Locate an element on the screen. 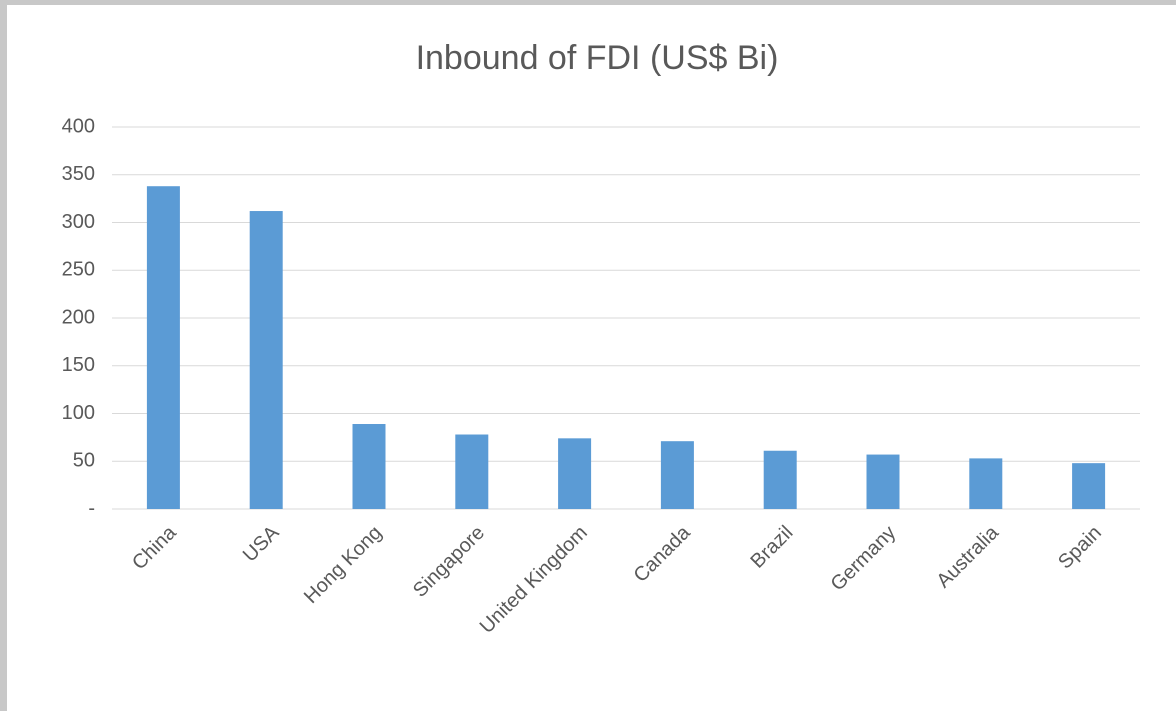 The image size is (1176, 711). y-tick-label: 350 is located at coordinates (78, 174).